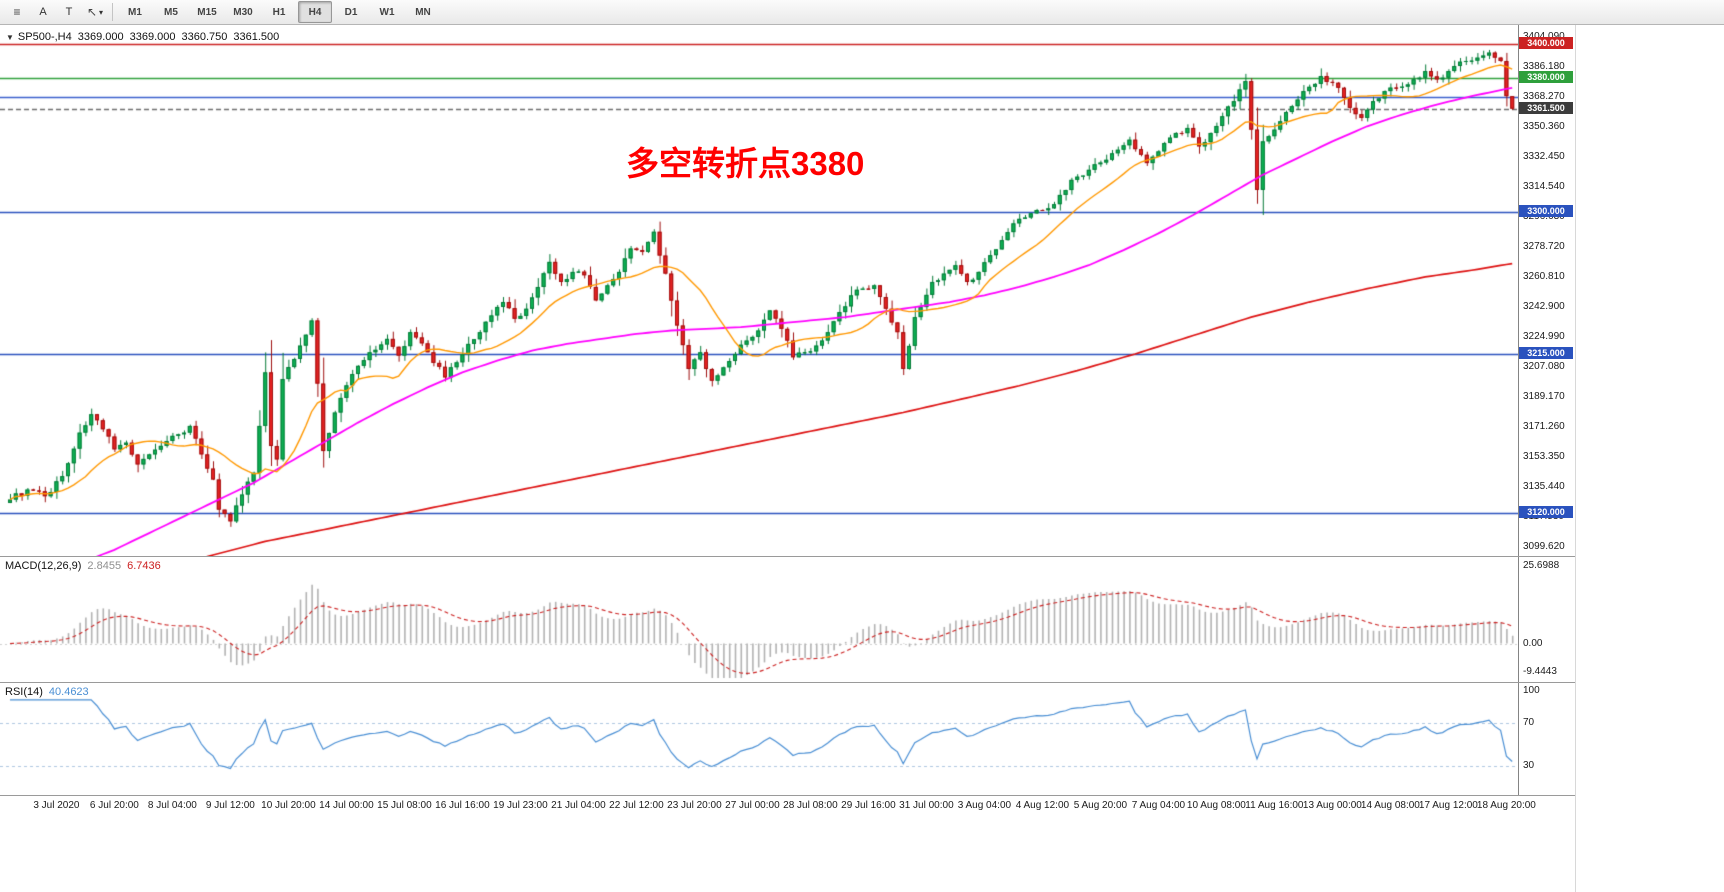 This screenshot has height=892, width=1724. What do you see at coordinates (1649, 458) in the screenshot?
I see `empty-workspace-area` at bounding box center [1649, 458].